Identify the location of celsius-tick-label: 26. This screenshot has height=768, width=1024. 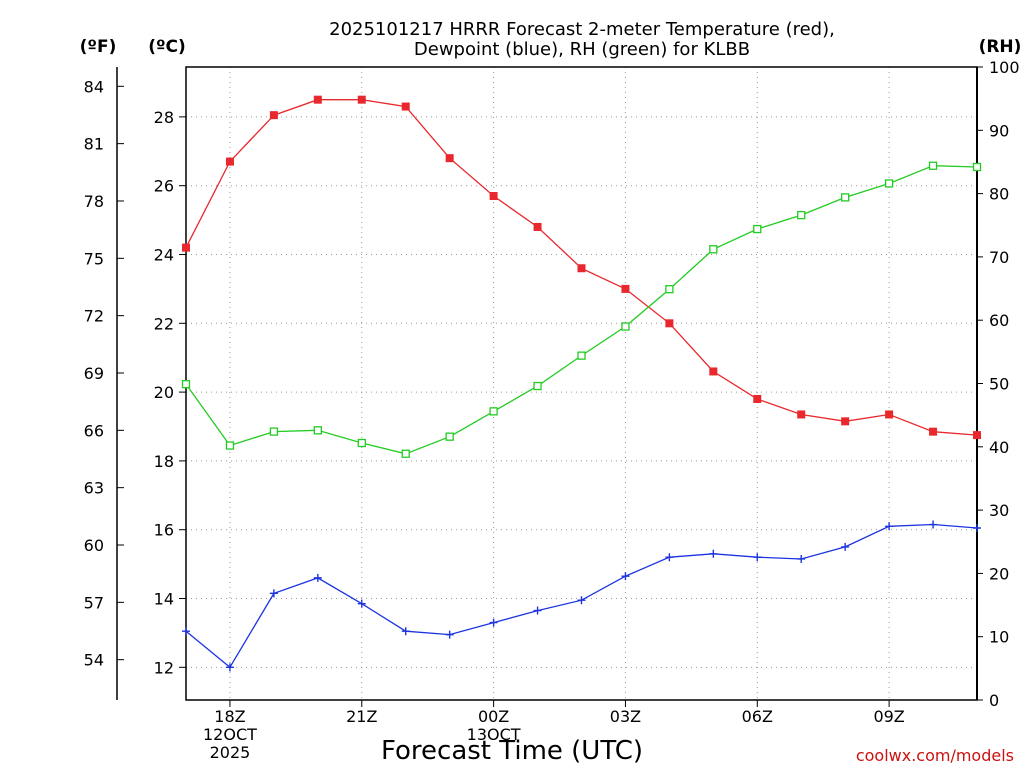
(164, 186).